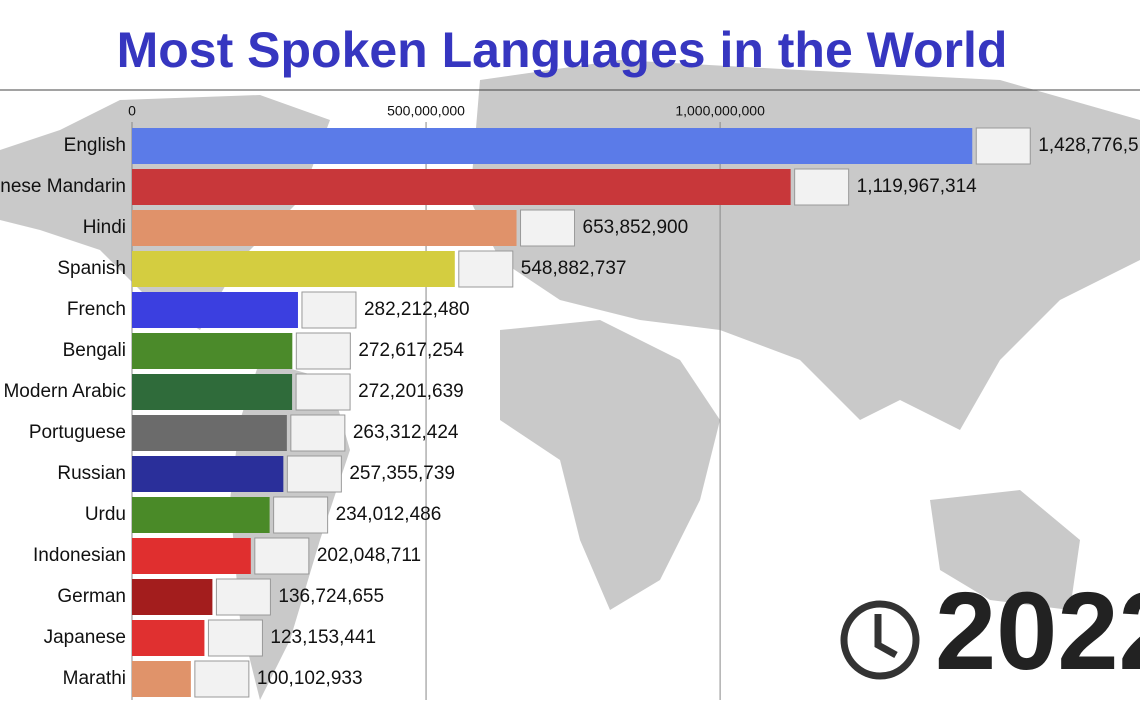 This screenshot has width=1140, height=720. Describe the element at coordinates (91, 473) in the screenshot. I see `category-label: Russian` at that location.